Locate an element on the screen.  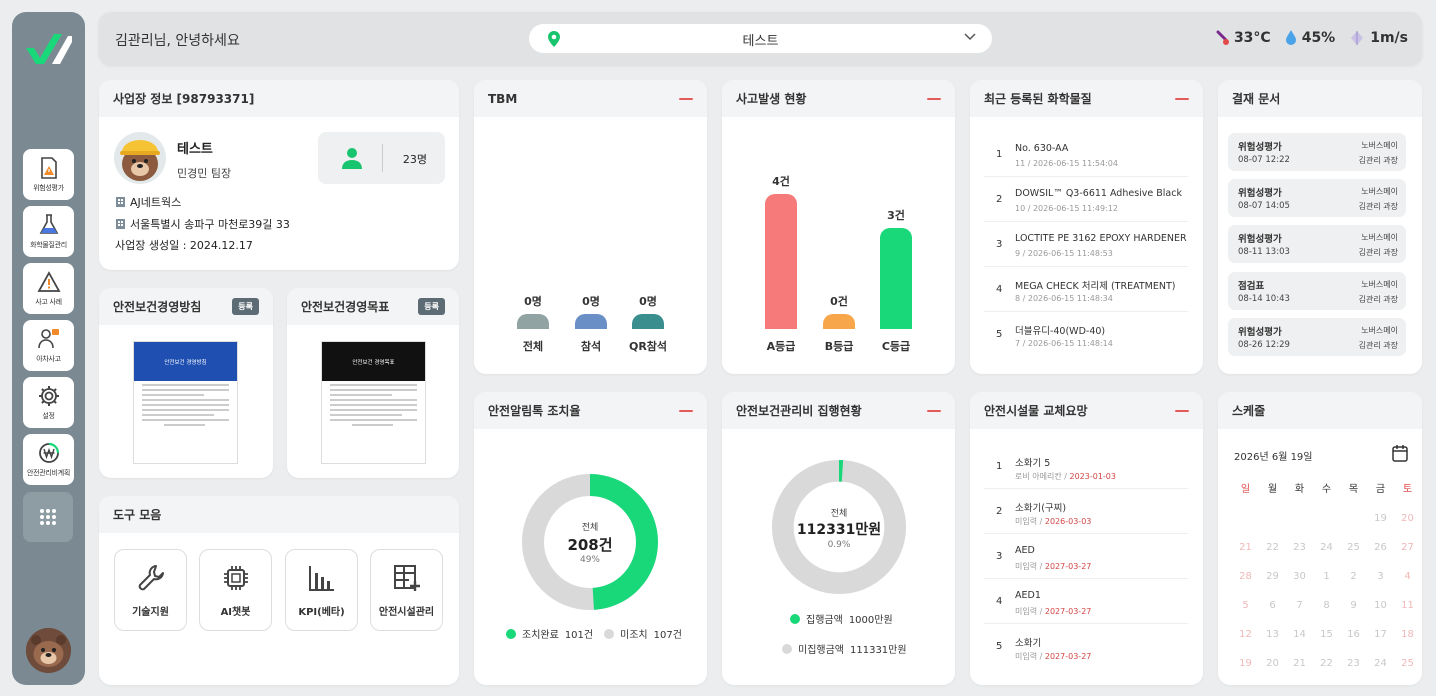
legend-item: 미조치 107건 is located at coordinates (643, 633).